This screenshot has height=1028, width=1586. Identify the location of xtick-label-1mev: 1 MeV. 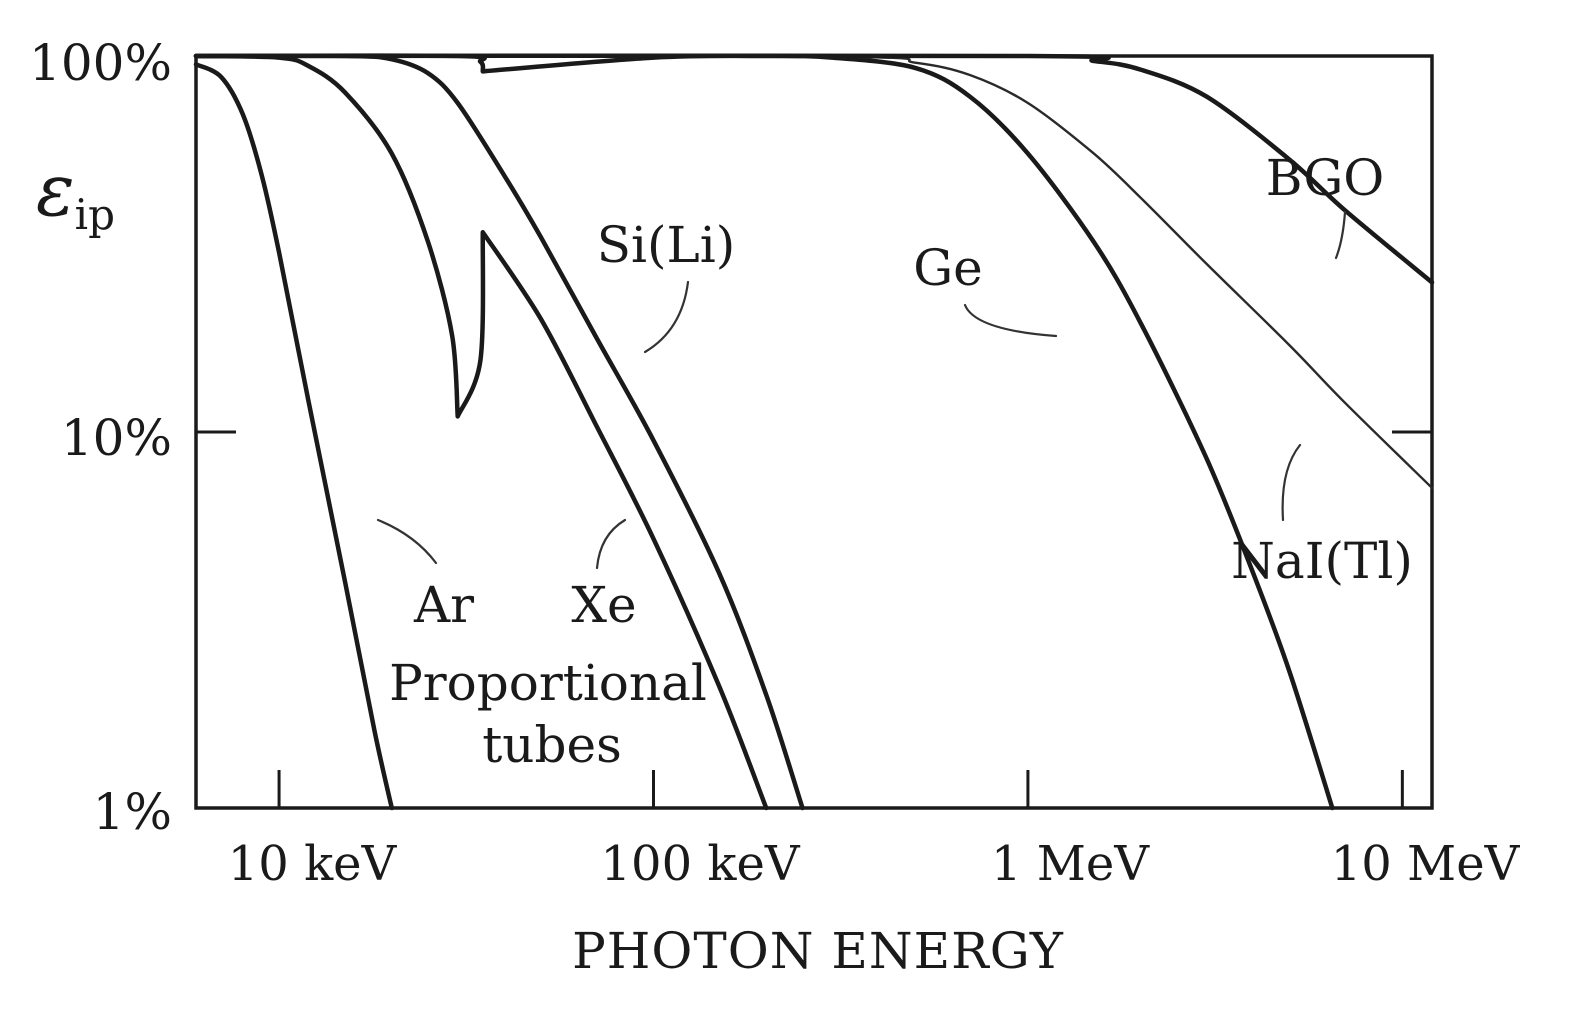
(1070, 864).